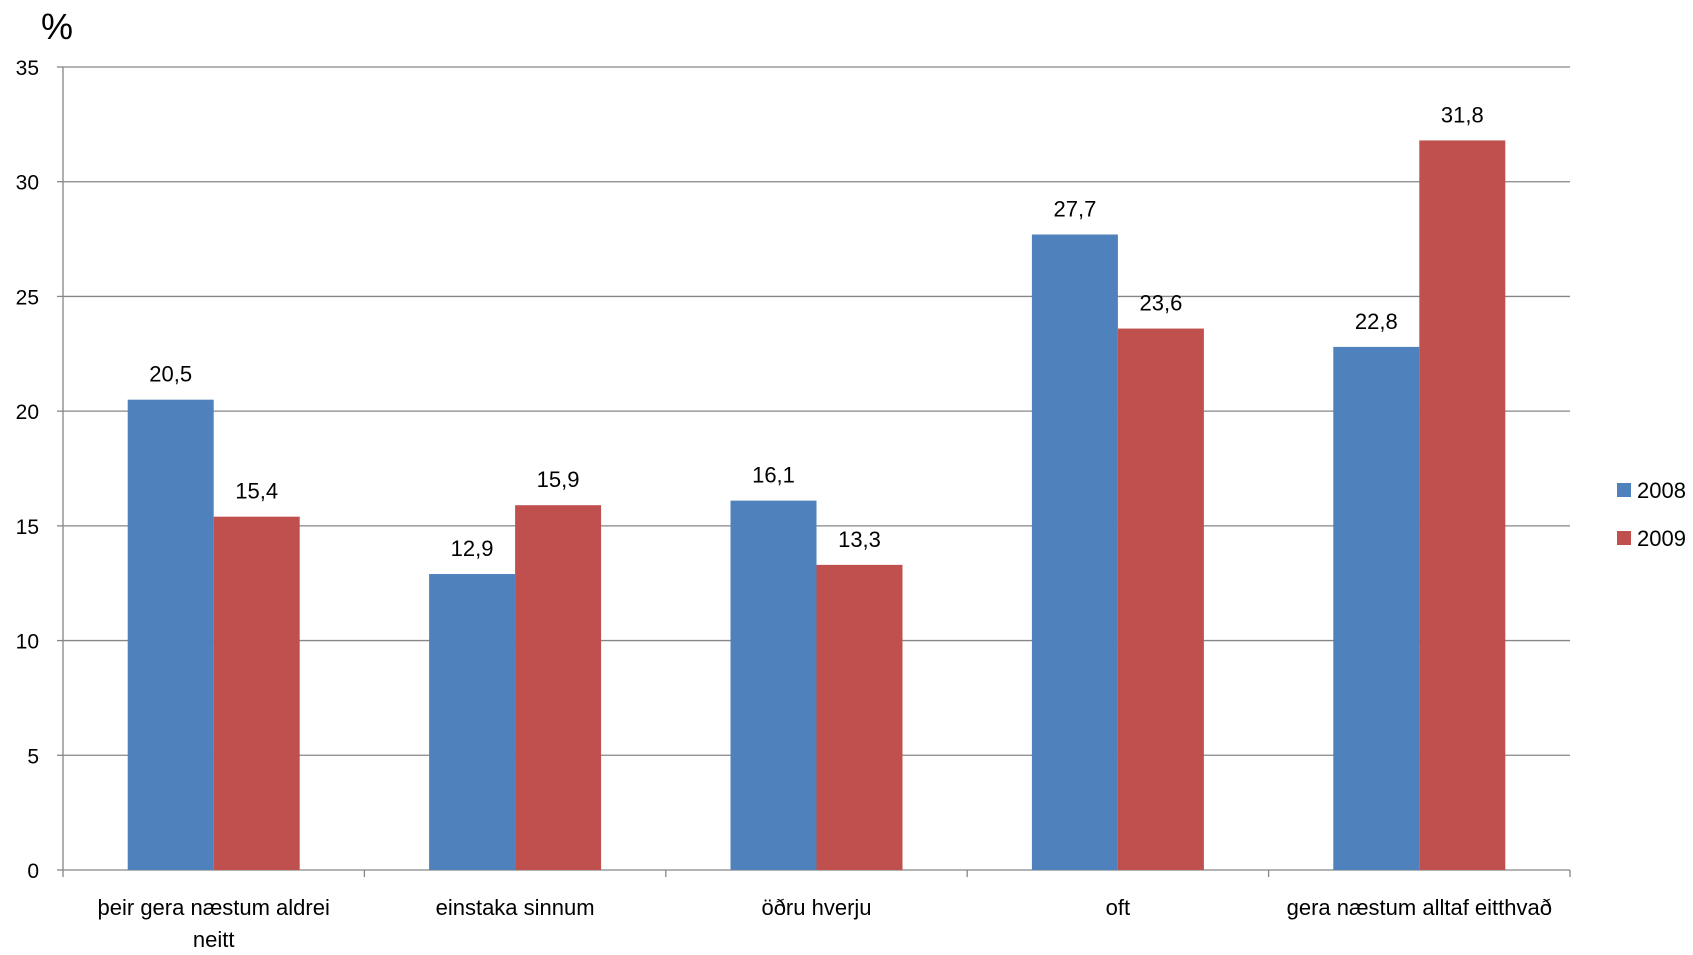  I want to click on legend-label-2009: 2009, so click(1661, 538).